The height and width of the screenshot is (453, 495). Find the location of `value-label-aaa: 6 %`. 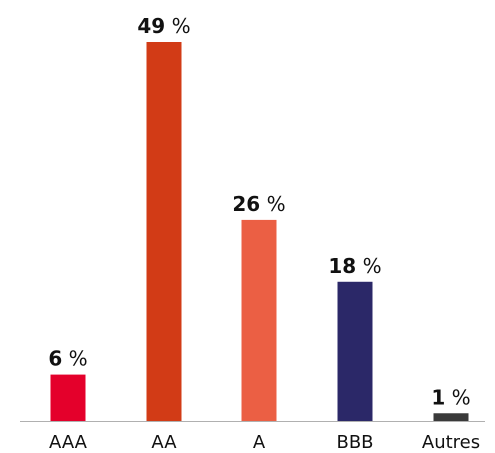

value-label-aaa: 6 % is located at coordinates (67, 359).